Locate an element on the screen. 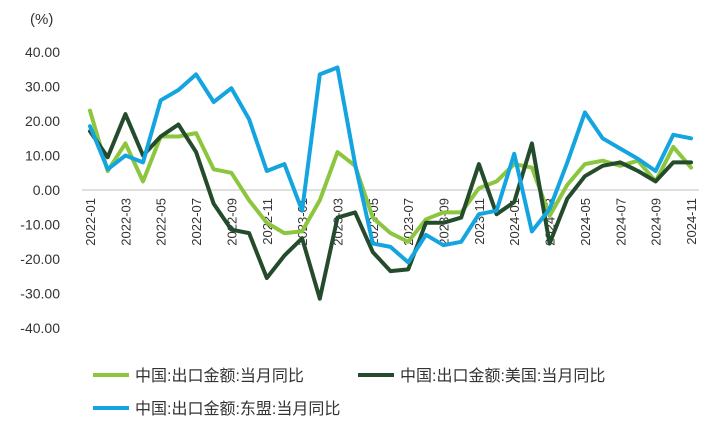  x-tick-label: 2022-09 is located at coordinates (231, 222).